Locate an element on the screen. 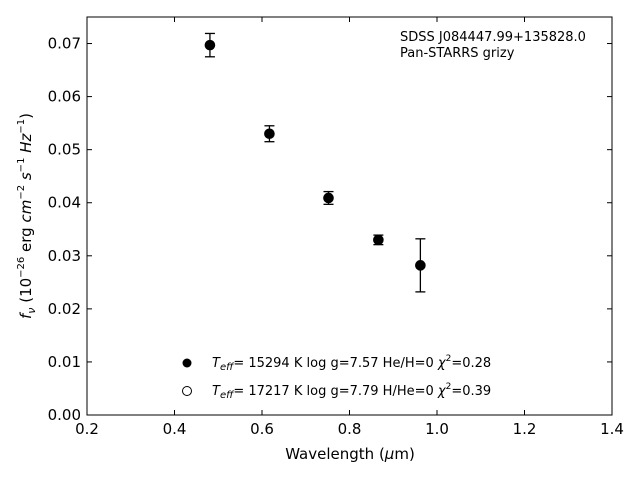 The width and height of the screenshot is (640, 480). x-tick-label: 1.4 is located at coordinates (612, 429).